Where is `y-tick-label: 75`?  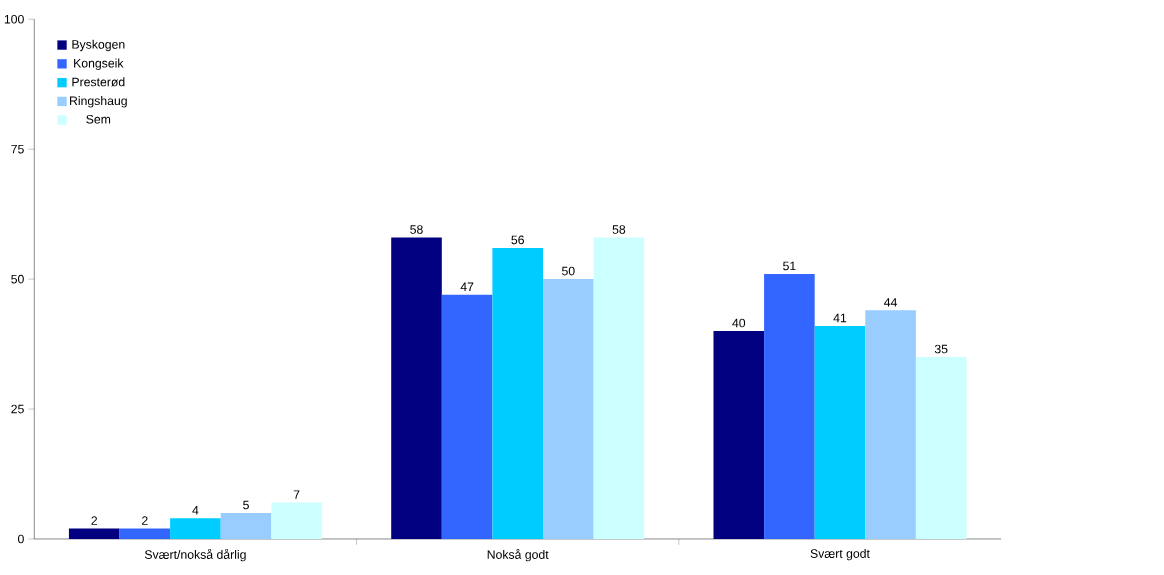
y-tick-label: 75 is located at coordinates (17, 149).